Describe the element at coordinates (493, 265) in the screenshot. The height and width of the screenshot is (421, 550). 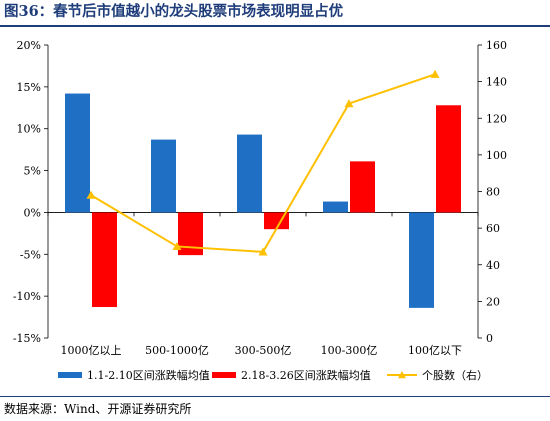
I see `right-tick-label: 40` at that location.